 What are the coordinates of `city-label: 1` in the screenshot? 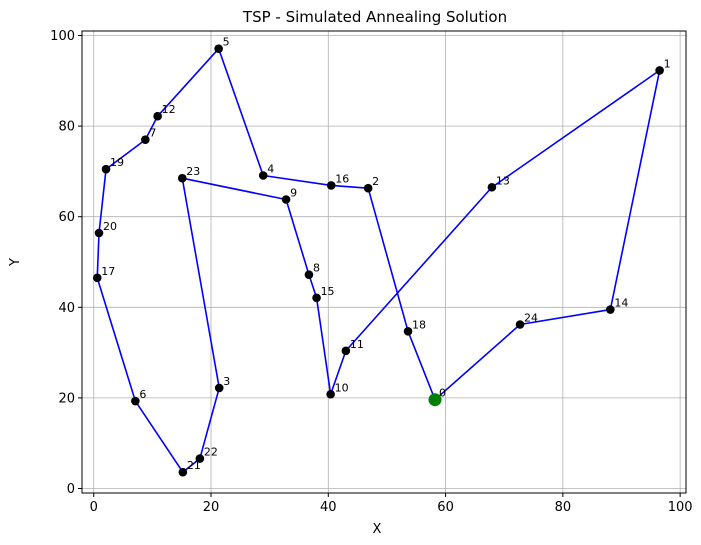 It's located at (667, 63).